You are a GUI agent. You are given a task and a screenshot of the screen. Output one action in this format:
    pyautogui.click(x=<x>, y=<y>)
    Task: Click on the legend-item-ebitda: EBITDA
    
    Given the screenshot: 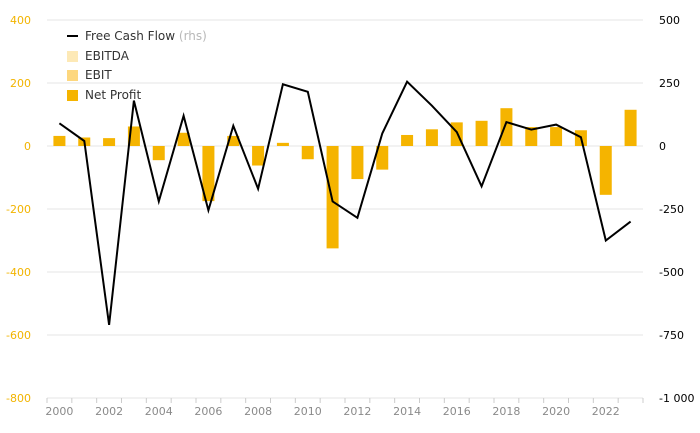 What is the action you would take?
    pyautogui.click(x=98, y=56)
    